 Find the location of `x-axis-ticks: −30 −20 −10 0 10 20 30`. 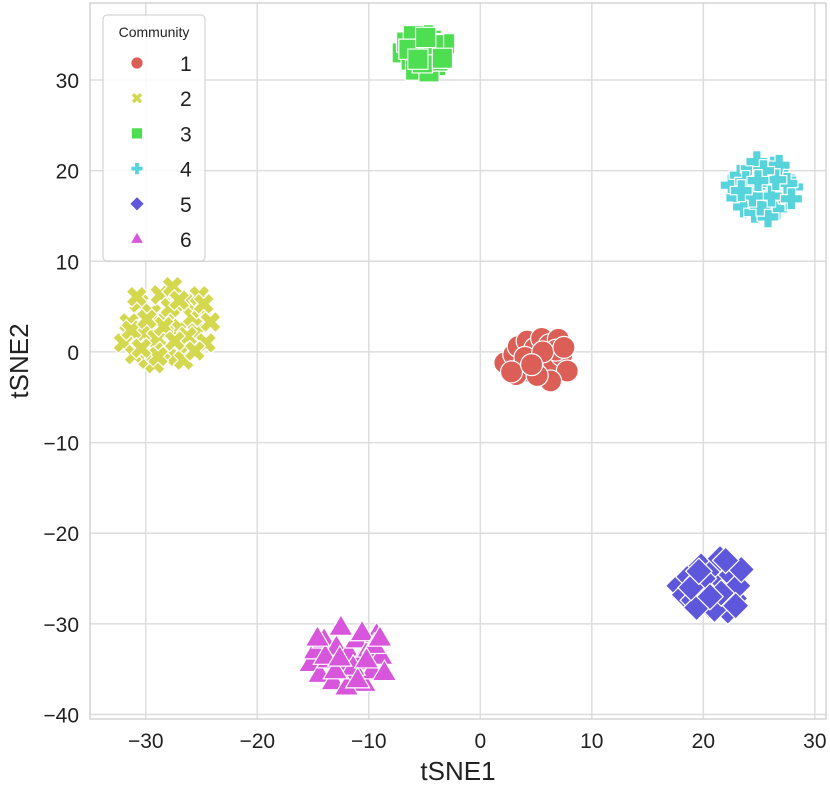

x-axis-ticks: −30 −20 −10 0 10 20 30 is located at coordinates (477, 741).